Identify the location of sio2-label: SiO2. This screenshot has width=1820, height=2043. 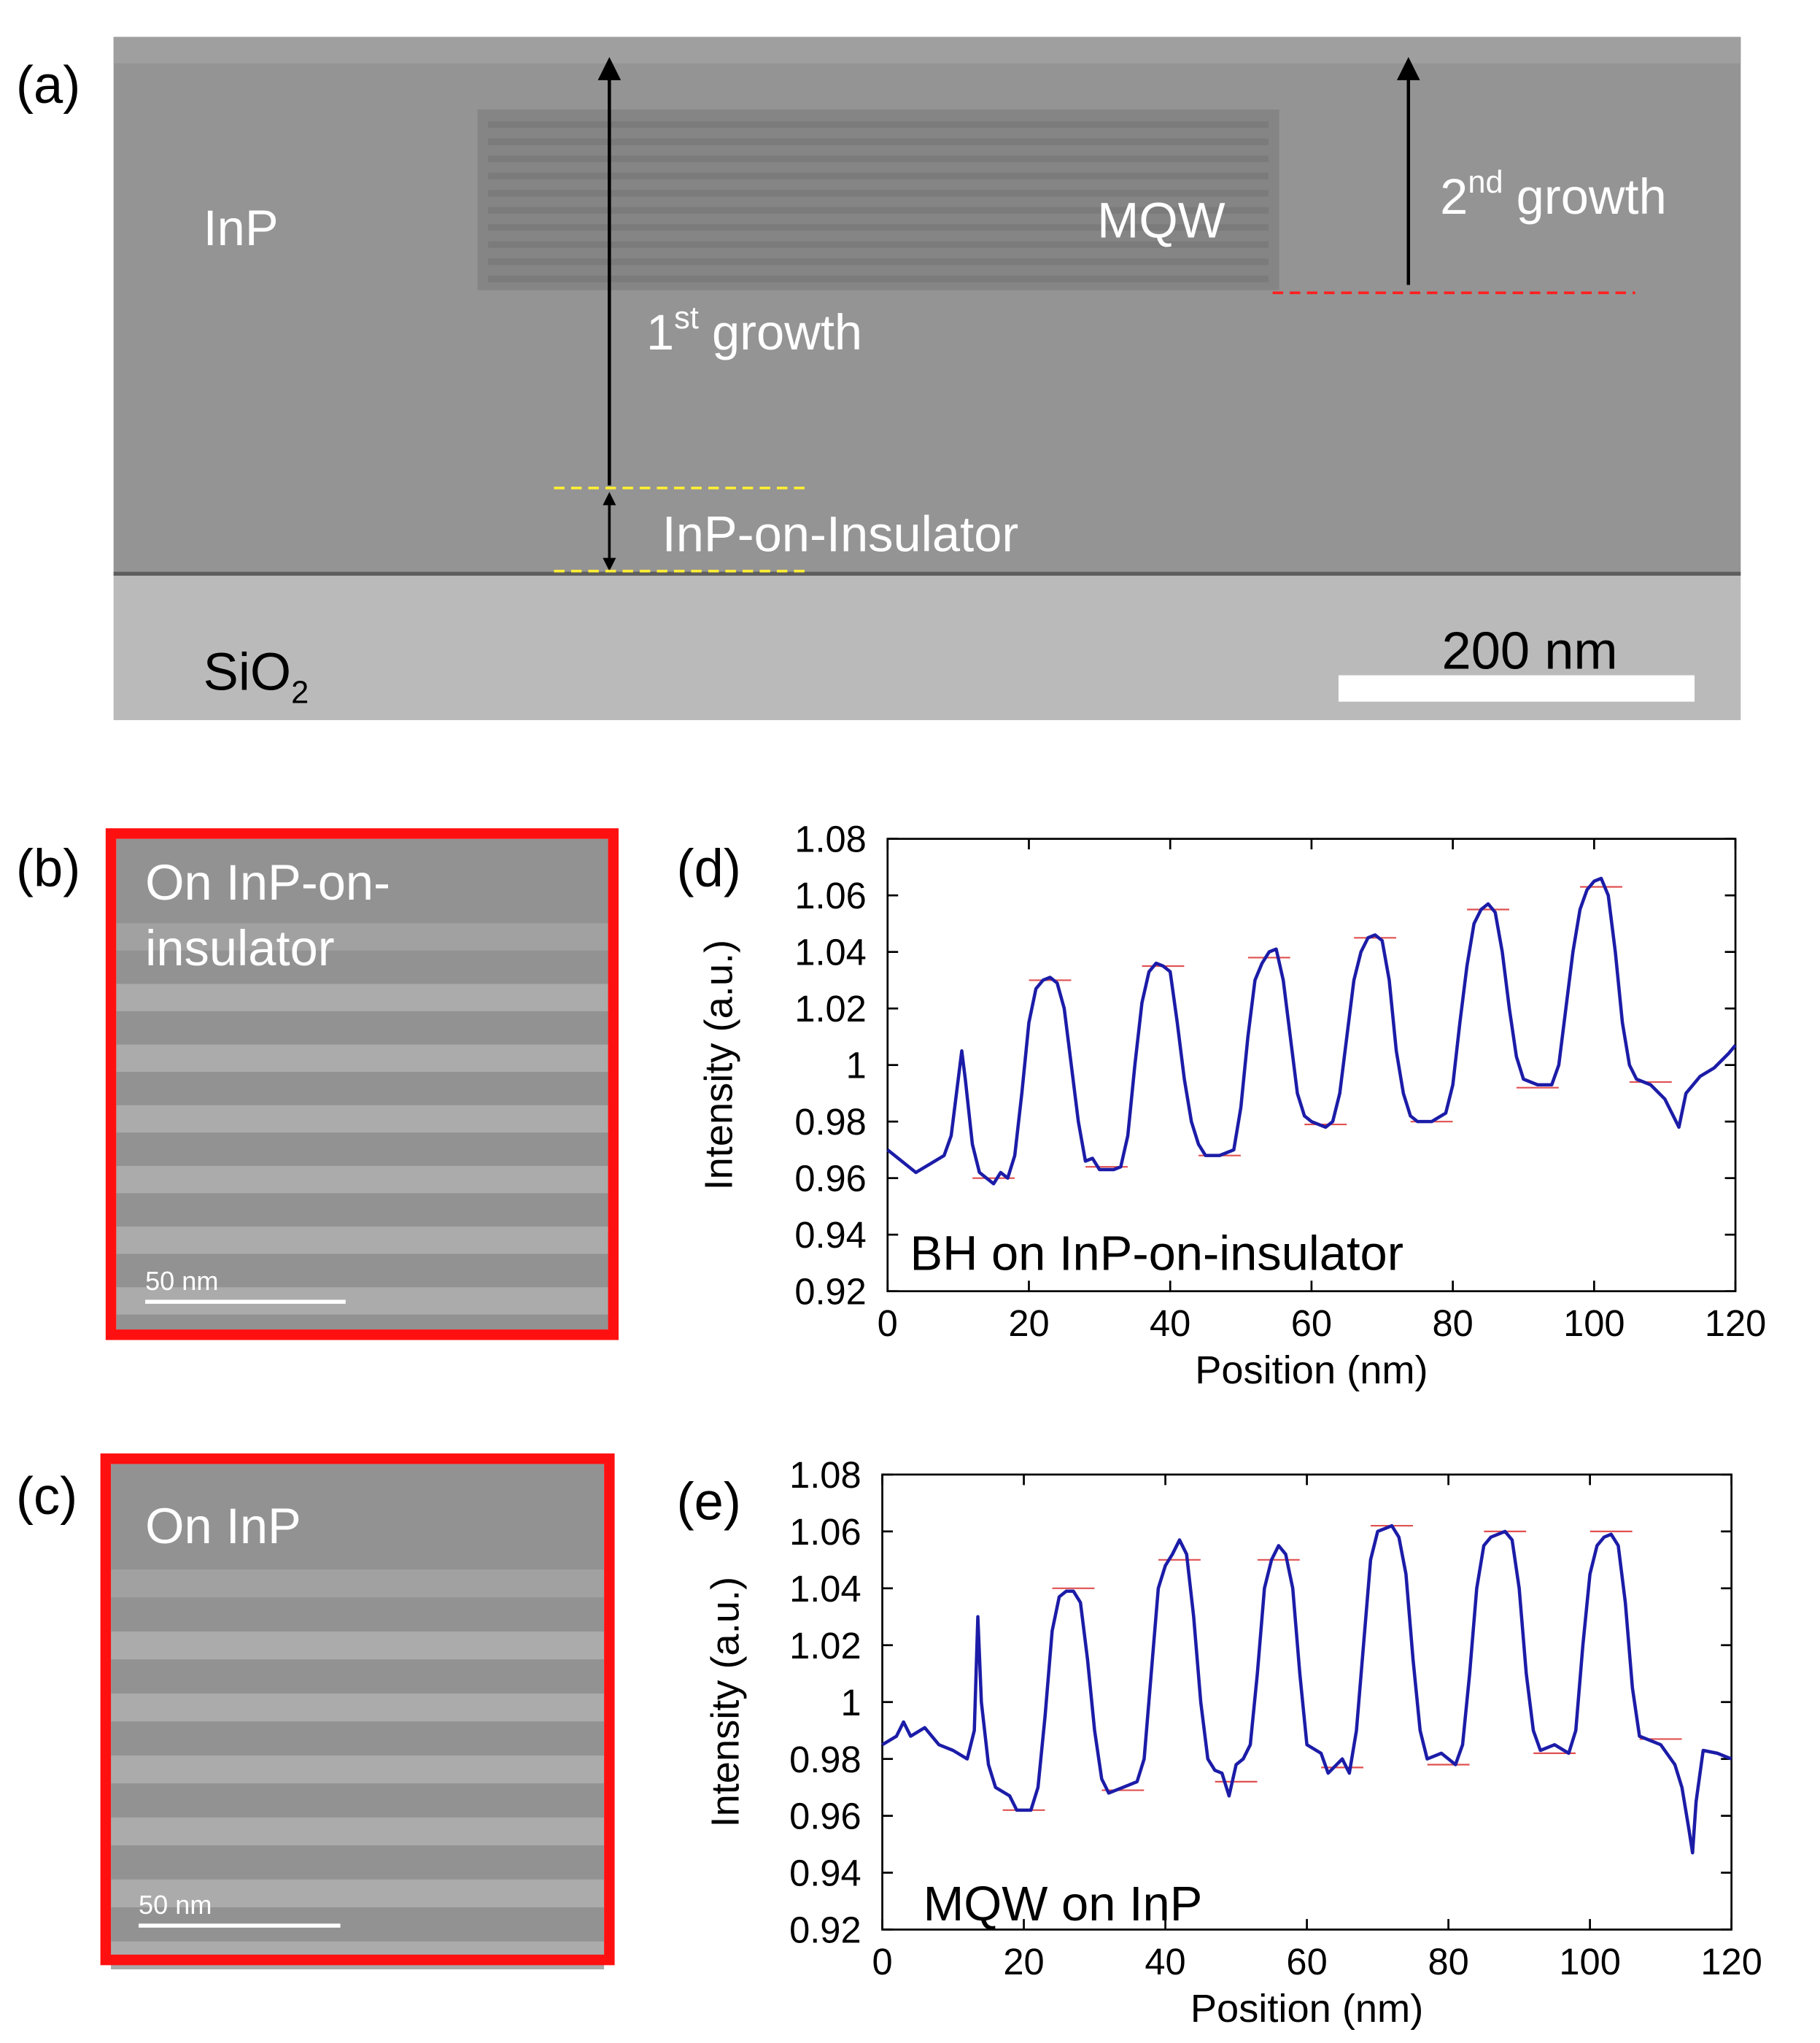
(256, 676).